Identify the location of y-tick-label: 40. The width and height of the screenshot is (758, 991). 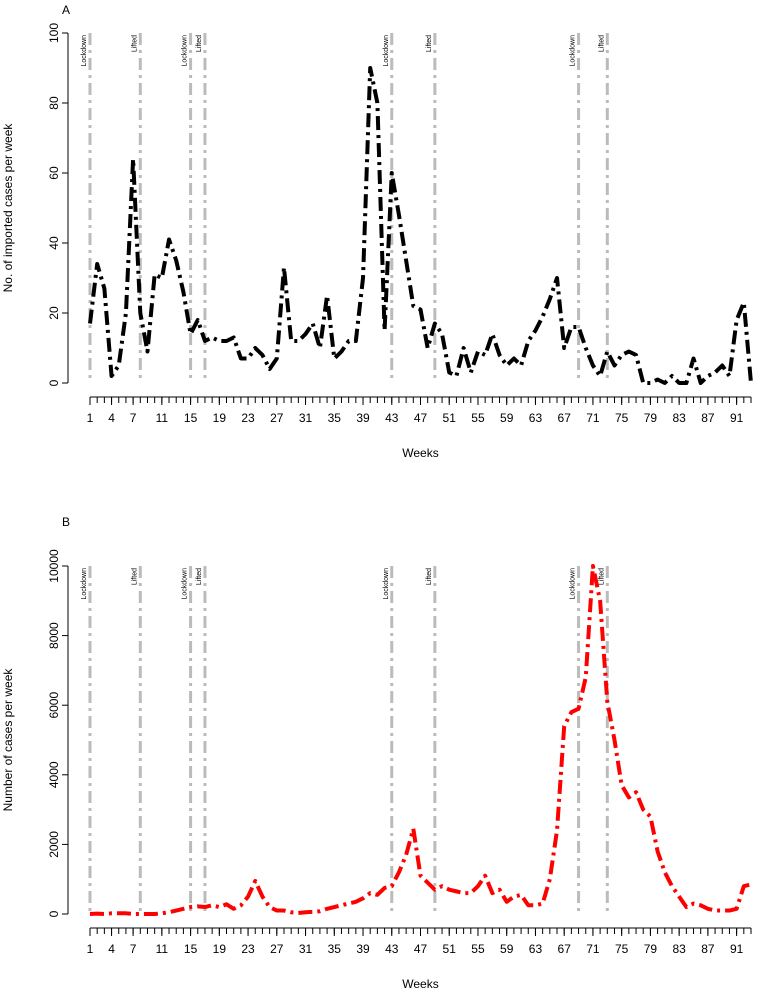
(54, 243).